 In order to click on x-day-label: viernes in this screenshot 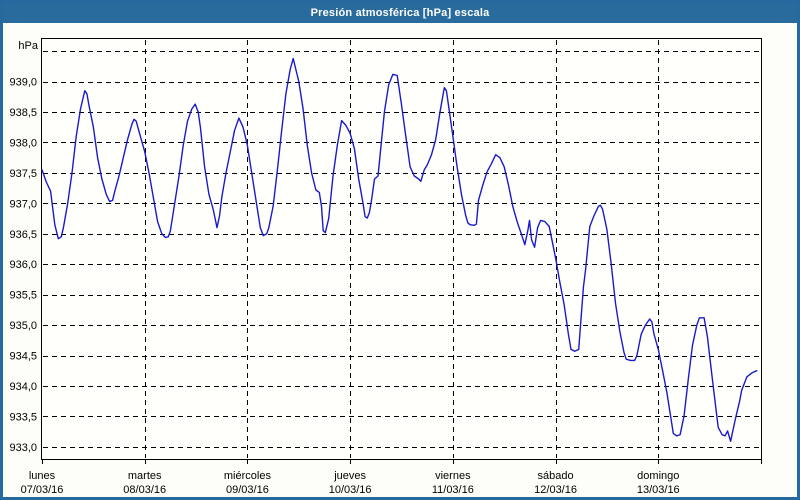, I will do `click(453, 476)`.